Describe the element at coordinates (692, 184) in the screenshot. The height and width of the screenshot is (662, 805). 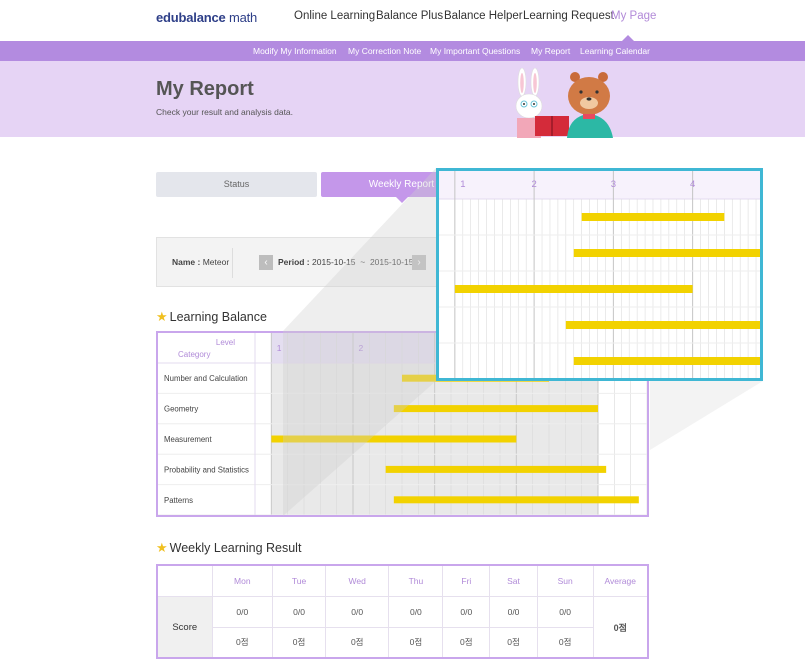
I see `magnified-level-label: 4` at that location.